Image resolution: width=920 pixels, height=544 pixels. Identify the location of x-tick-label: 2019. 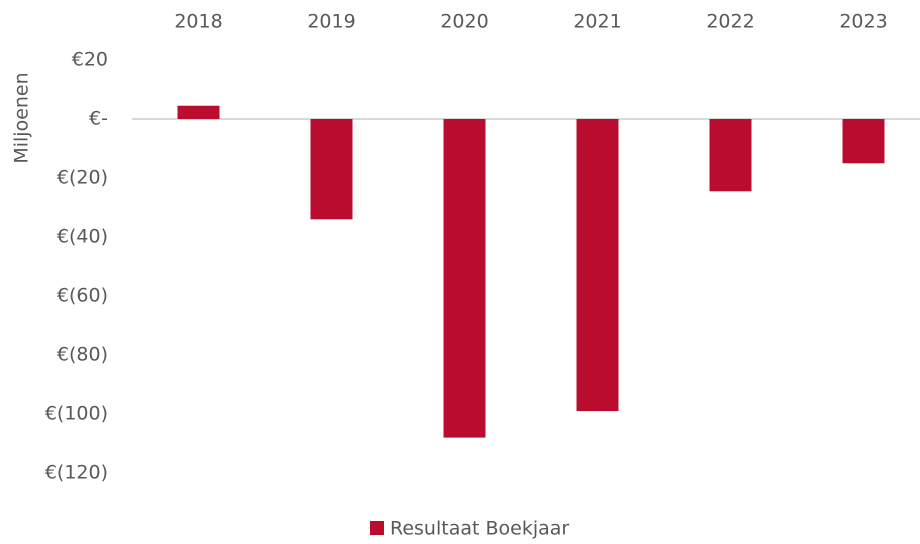
(331, 22).